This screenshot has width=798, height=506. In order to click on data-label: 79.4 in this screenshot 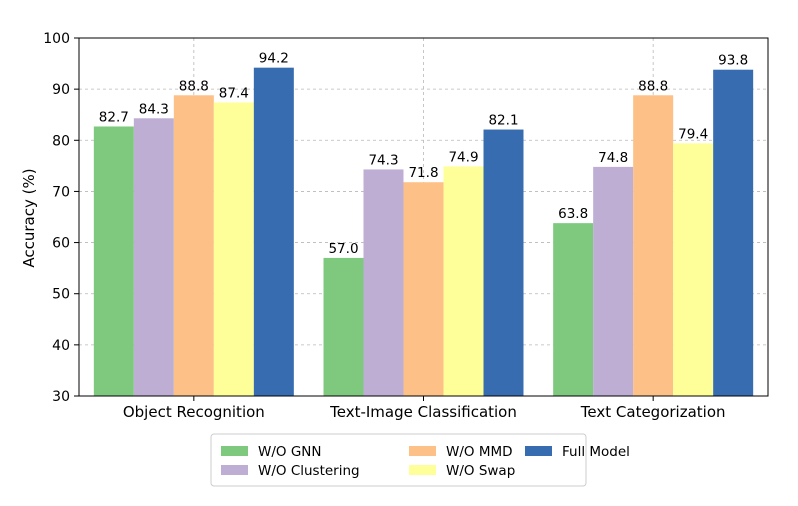, I will do `click(693, 134)`.